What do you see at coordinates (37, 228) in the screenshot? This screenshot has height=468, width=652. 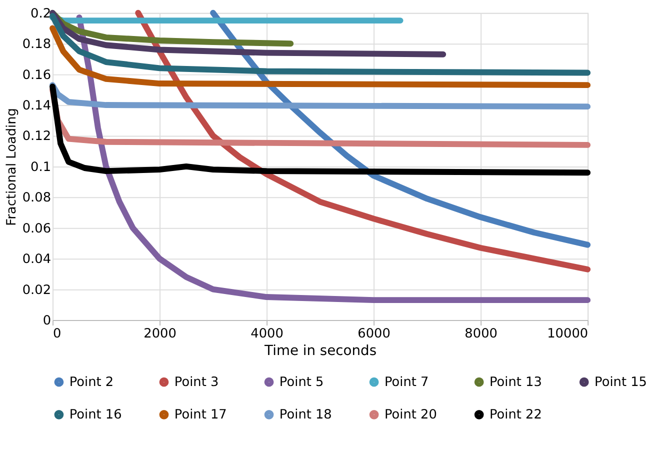 I see `y-tick-label: 0.06` at bounding box center [37, 228].